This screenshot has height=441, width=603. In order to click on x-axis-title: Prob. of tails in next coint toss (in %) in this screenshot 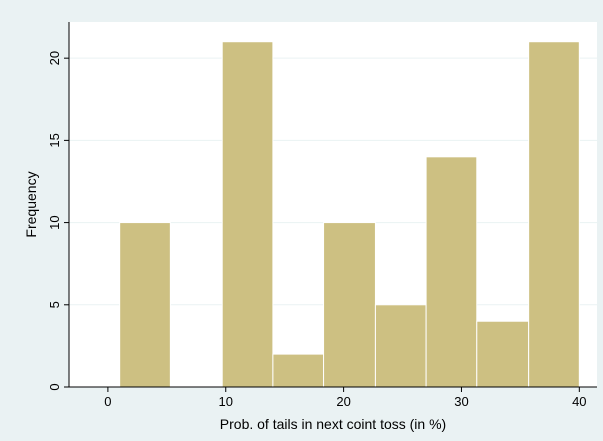, I will do `click(333, 424)`.